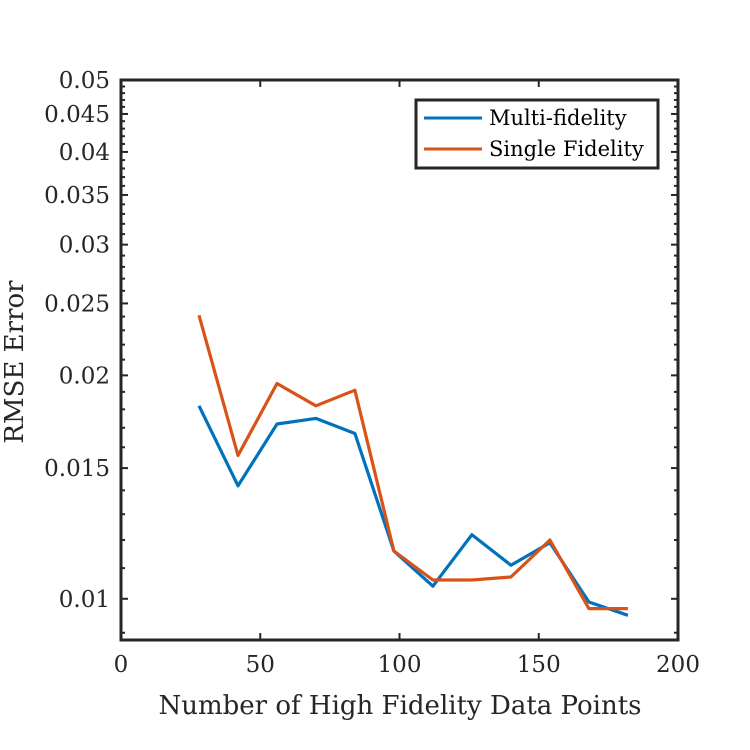 Image resolution: width=750 pixels, height=750 pixels. Describe the element at coordinates (539, 665) in the screenshot. I see `x-tick-label: 150` at that location.